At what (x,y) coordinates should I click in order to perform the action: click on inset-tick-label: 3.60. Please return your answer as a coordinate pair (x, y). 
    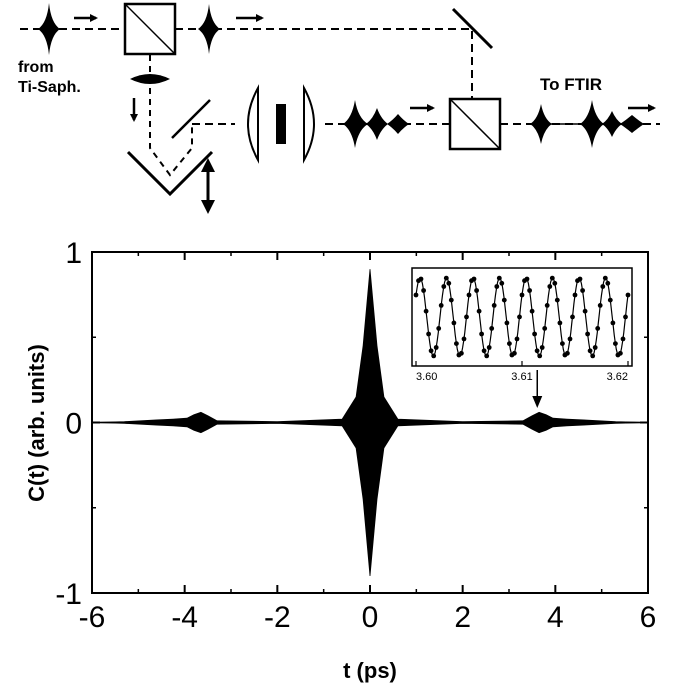
    Looking at the image, I should click on (426, 377).